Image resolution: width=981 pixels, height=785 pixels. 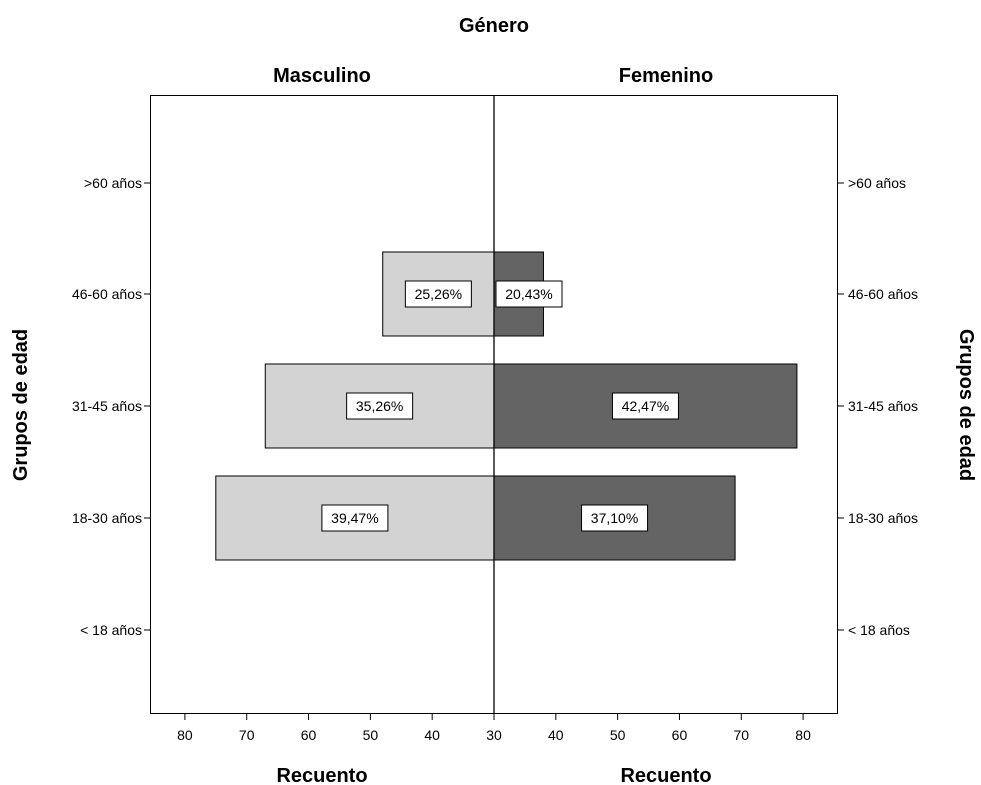 What do you see at coordinates (883, 518) in the screenshot?
I see `y-tick-label-right: 18-30 años` at bounding box center [883, 518].